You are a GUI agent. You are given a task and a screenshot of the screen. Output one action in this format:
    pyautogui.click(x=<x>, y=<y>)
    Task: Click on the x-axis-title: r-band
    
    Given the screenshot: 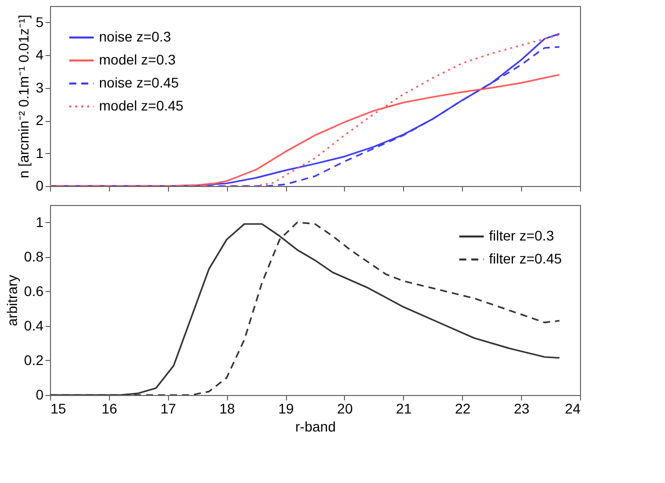 What is the action you would take?
    pyautogui.click(x=315, y=426)
    